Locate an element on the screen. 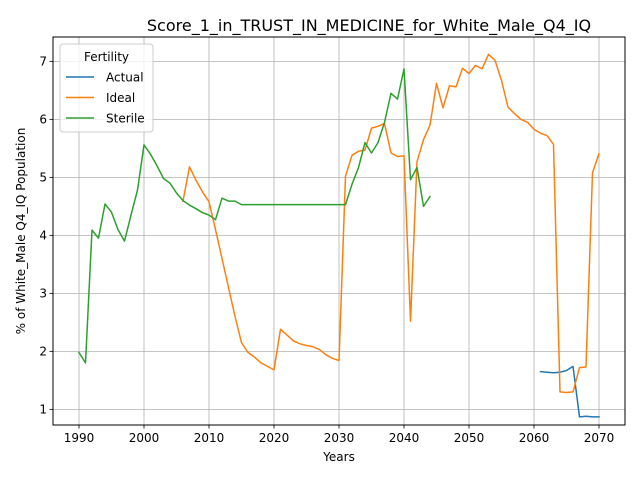 The height and width of the screenshot is (480, 640). y-tick-label: 6 is located at coordinates (43, 119).